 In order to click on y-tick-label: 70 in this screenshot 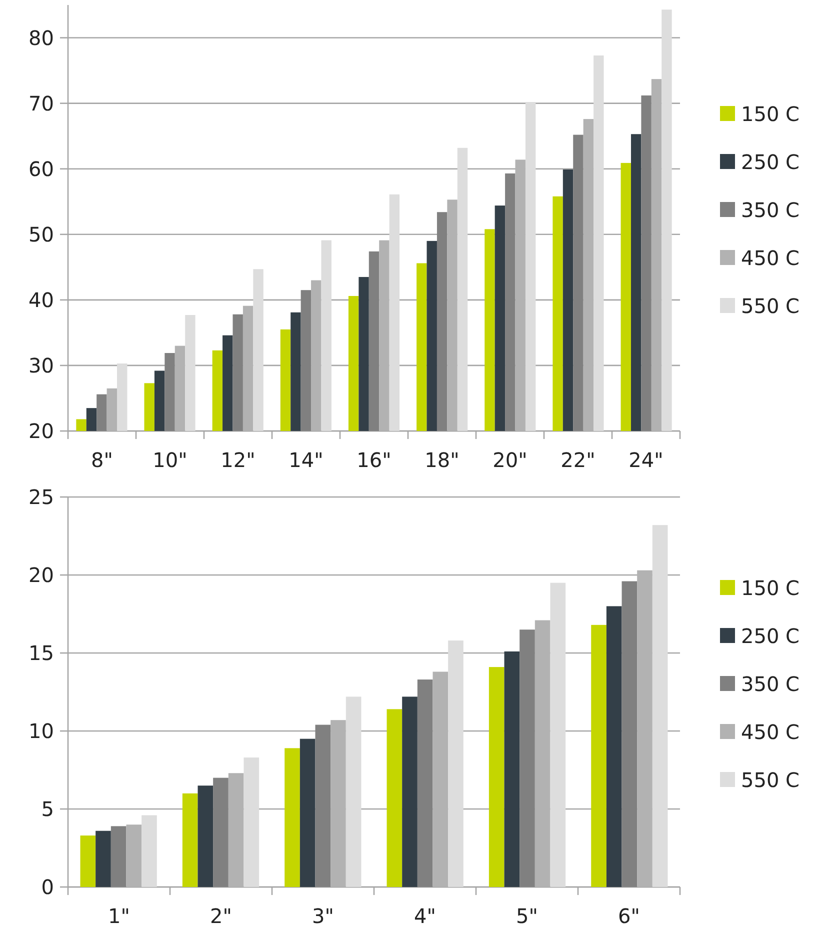, I will do `click(41, 103)`.